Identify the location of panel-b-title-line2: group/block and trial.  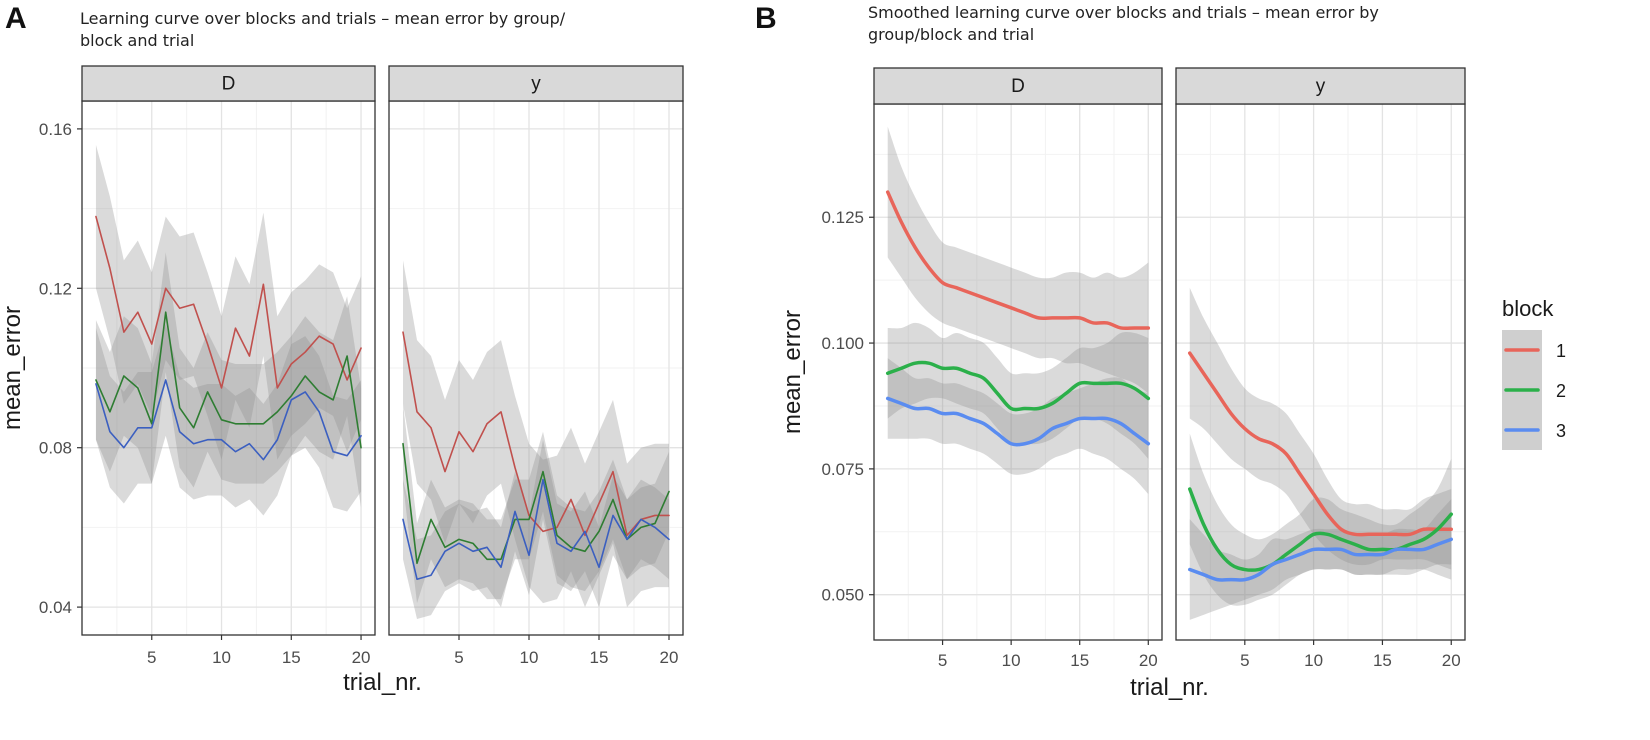
(951, 34).